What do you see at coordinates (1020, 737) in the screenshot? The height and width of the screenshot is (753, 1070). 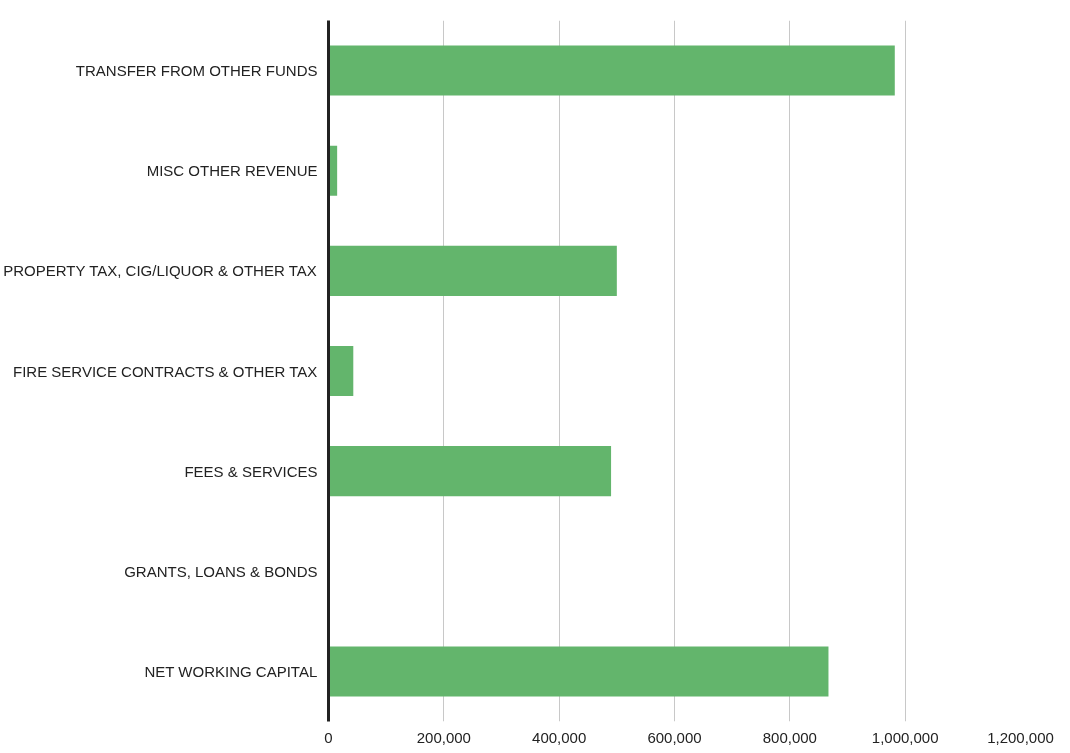 I see `x-tick-label: 1,200,000` at bounding box center [1020, 737].